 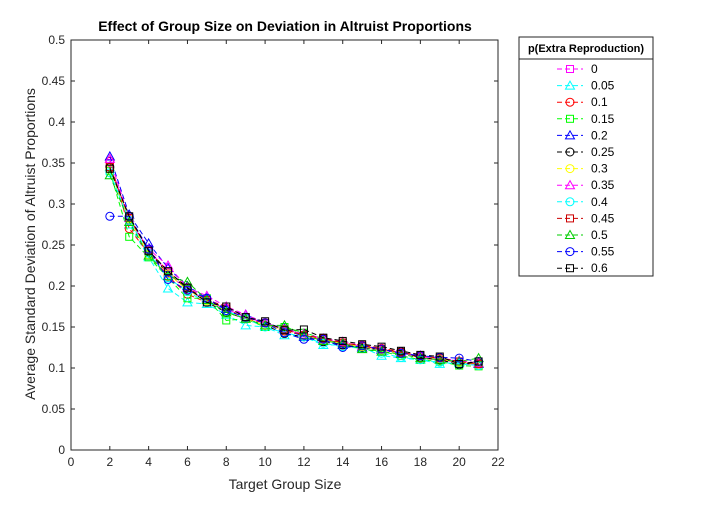 What do you see at coordinates (187, 462) in the screenshot?
I see `x-tick-label: 6` at bounding box center [187, 462].